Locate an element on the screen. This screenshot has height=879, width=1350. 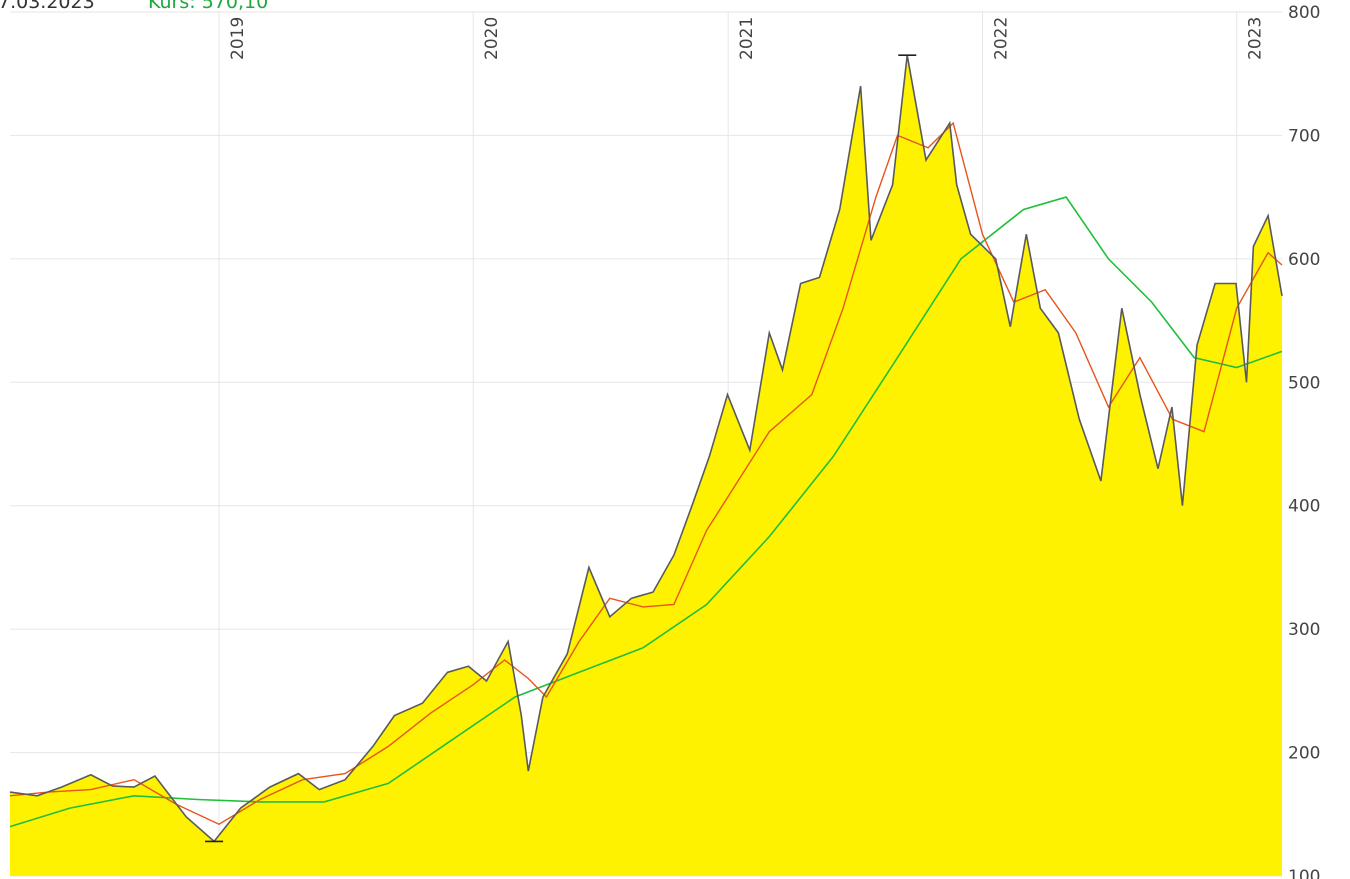
x-axis-tick-labels: 2019 2020 2021 2022 2023 is located at coordinates (747, 38).